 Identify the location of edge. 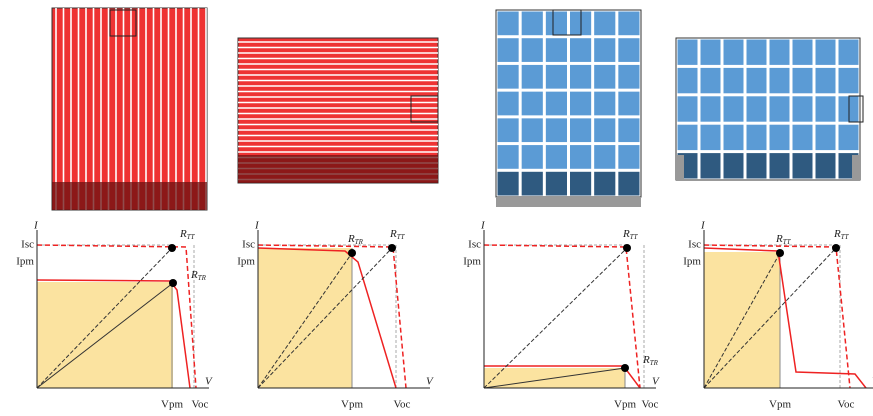
(568, 202).